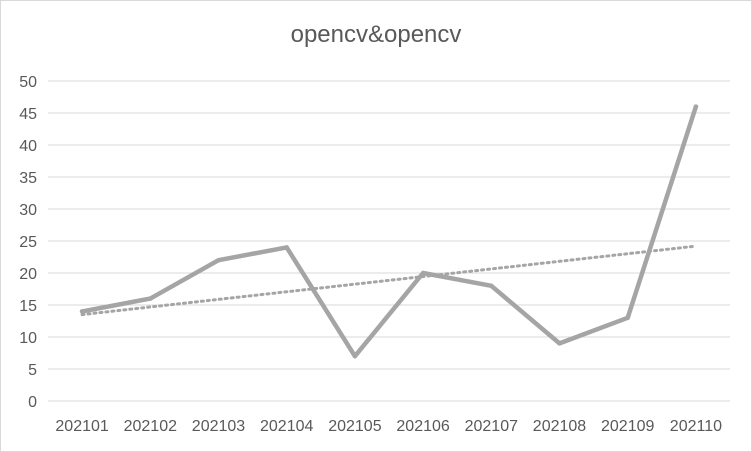 This screenshot has height=452, width=752. What do you see at coordinates (150, 426) in the screenshot?
I see `x-tick-label: 202102` at bounding box center [150, 426].